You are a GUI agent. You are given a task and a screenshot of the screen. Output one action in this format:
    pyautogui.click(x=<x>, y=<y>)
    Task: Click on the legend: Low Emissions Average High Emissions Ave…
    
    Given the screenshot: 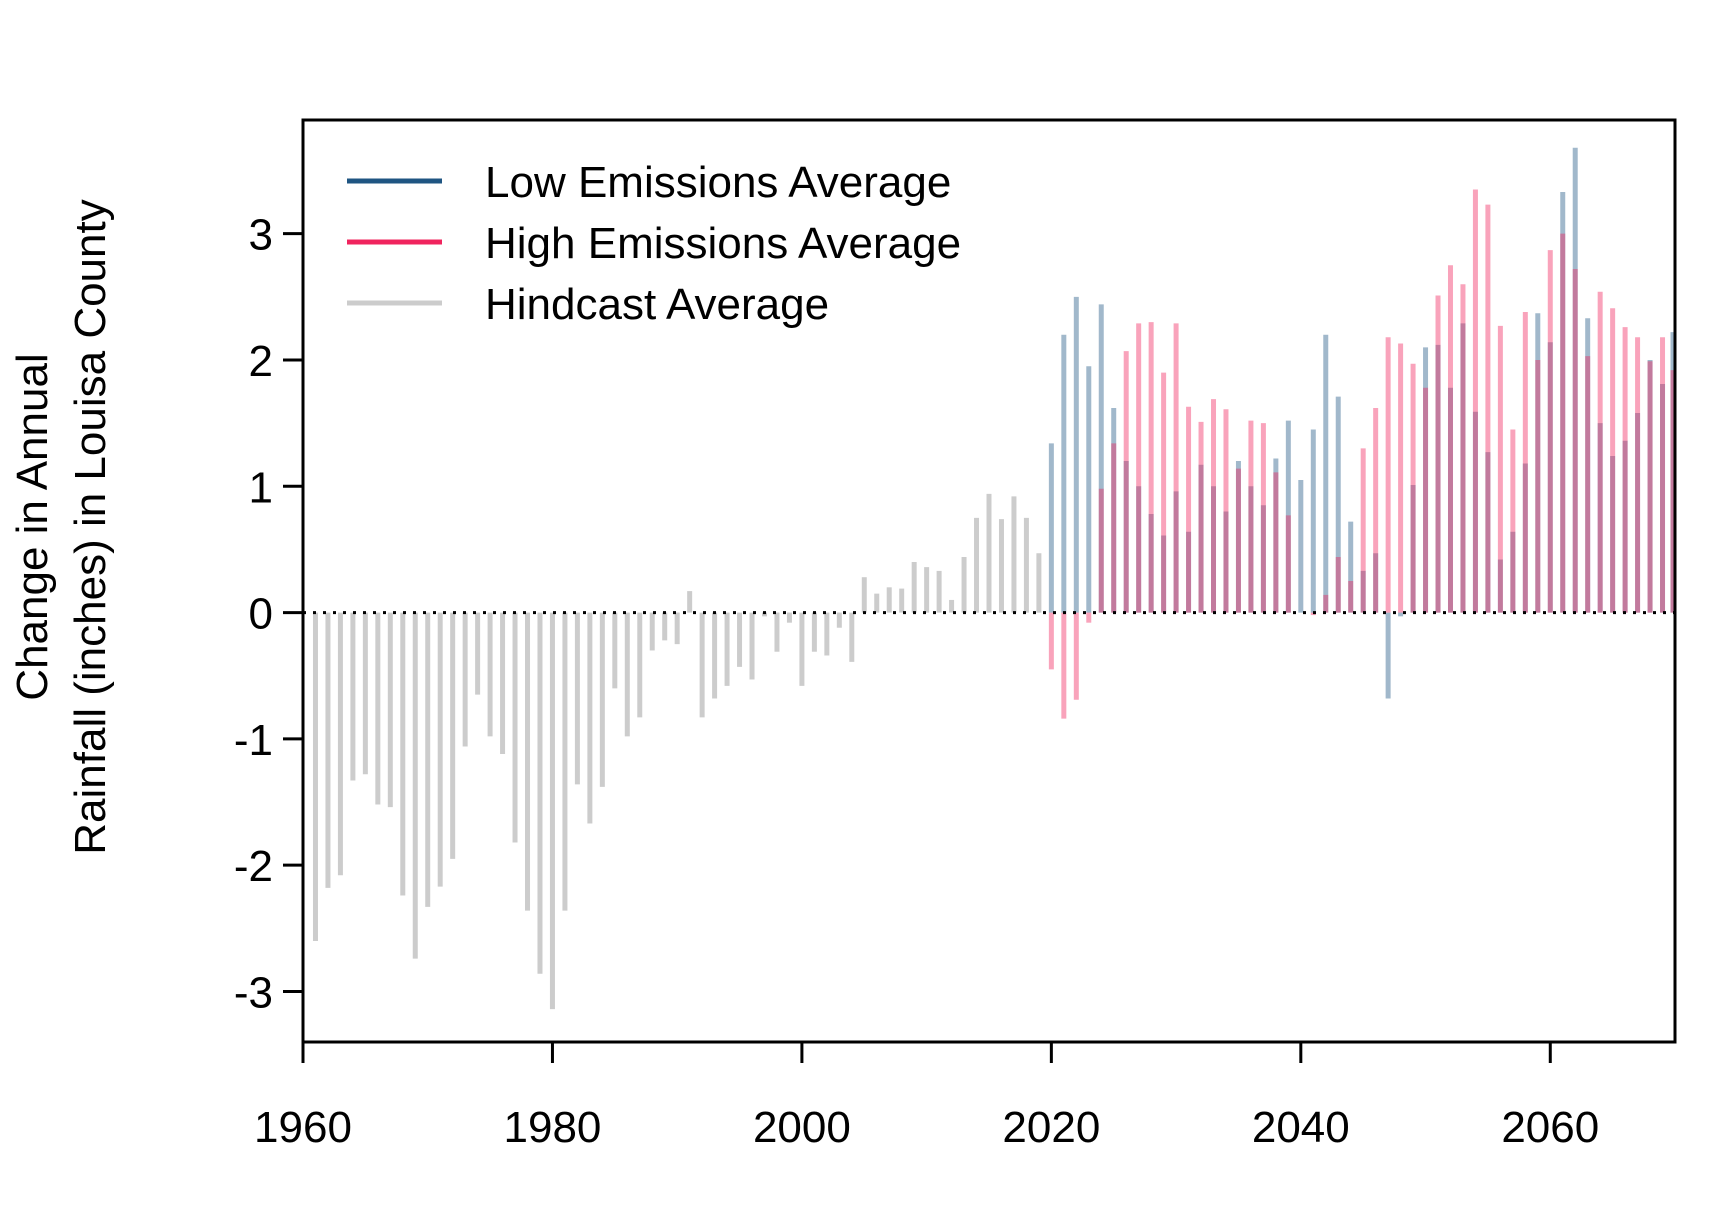 What is the action you would take?
    pyautogui.click(x=654, y=243)
    